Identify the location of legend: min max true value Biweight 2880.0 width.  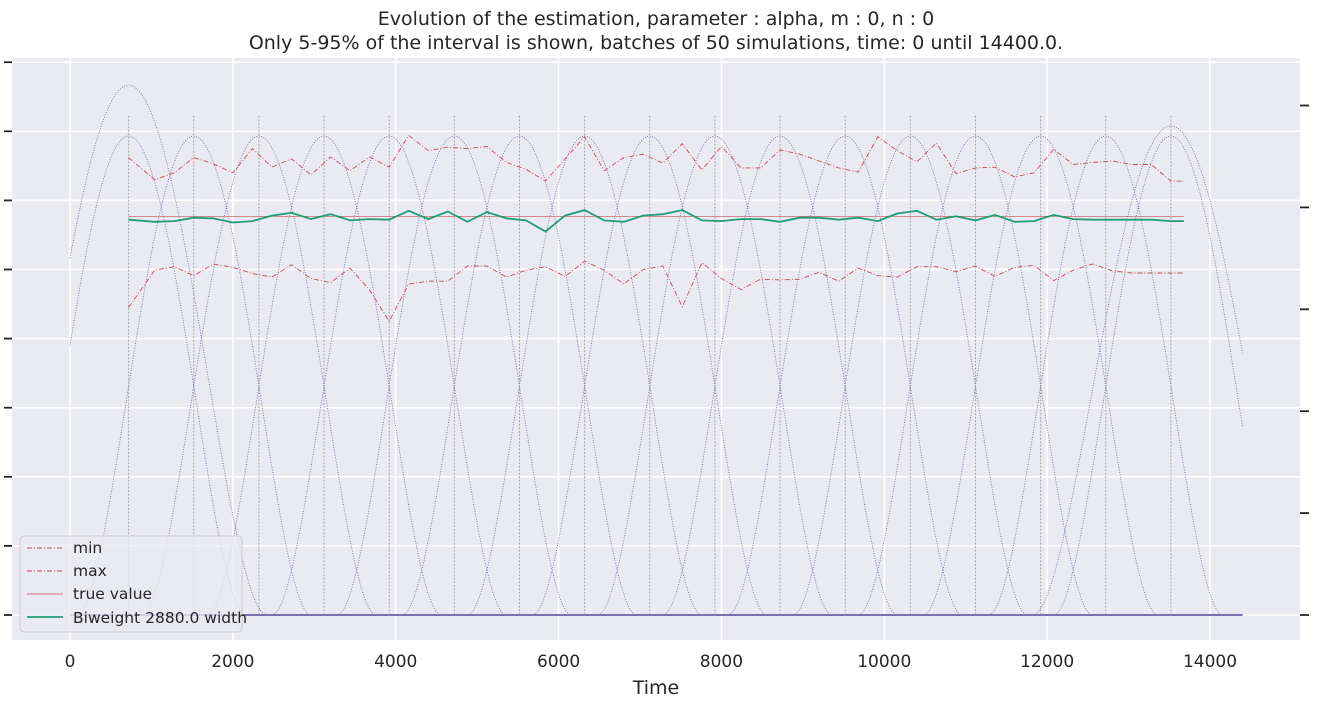
(133, 584).